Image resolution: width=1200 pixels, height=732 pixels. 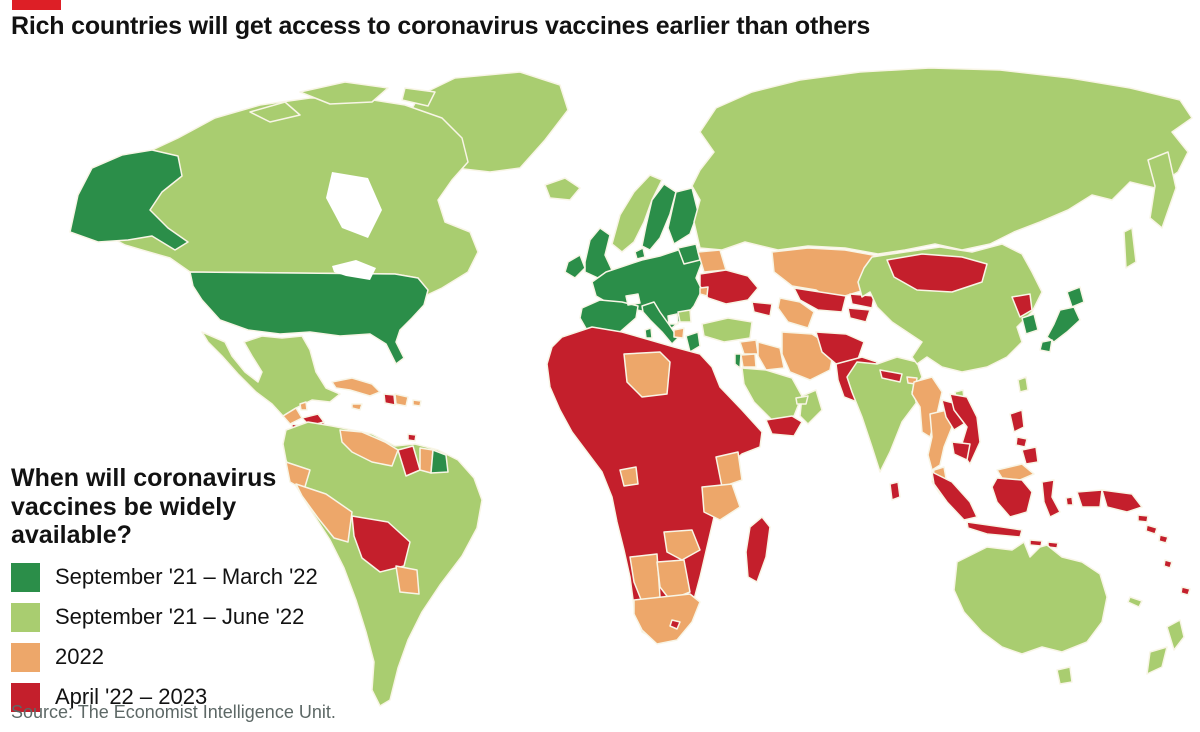 I want to click on country-kenya, so click(x=729, y=469).